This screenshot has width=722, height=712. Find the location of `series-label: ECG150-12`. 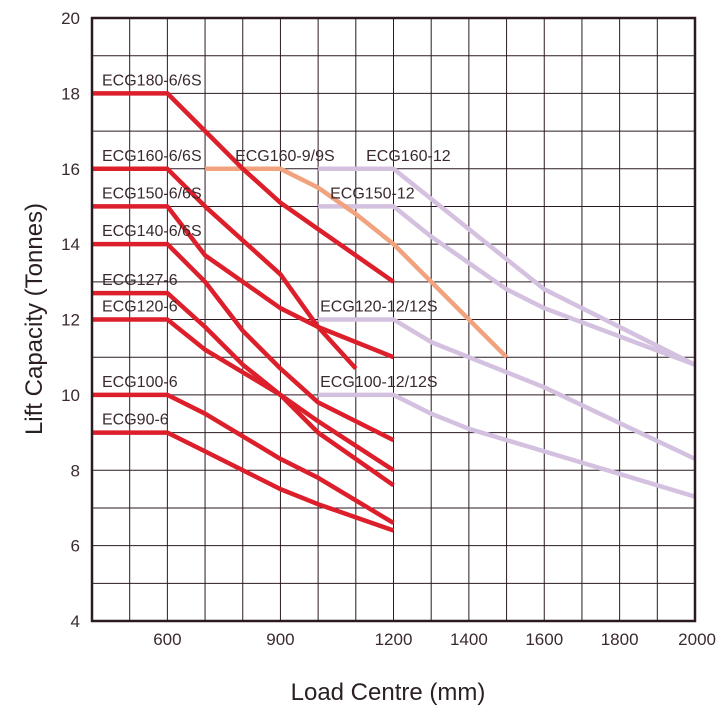

series-label: ECG150-12 is located at coordinates (372, 193).